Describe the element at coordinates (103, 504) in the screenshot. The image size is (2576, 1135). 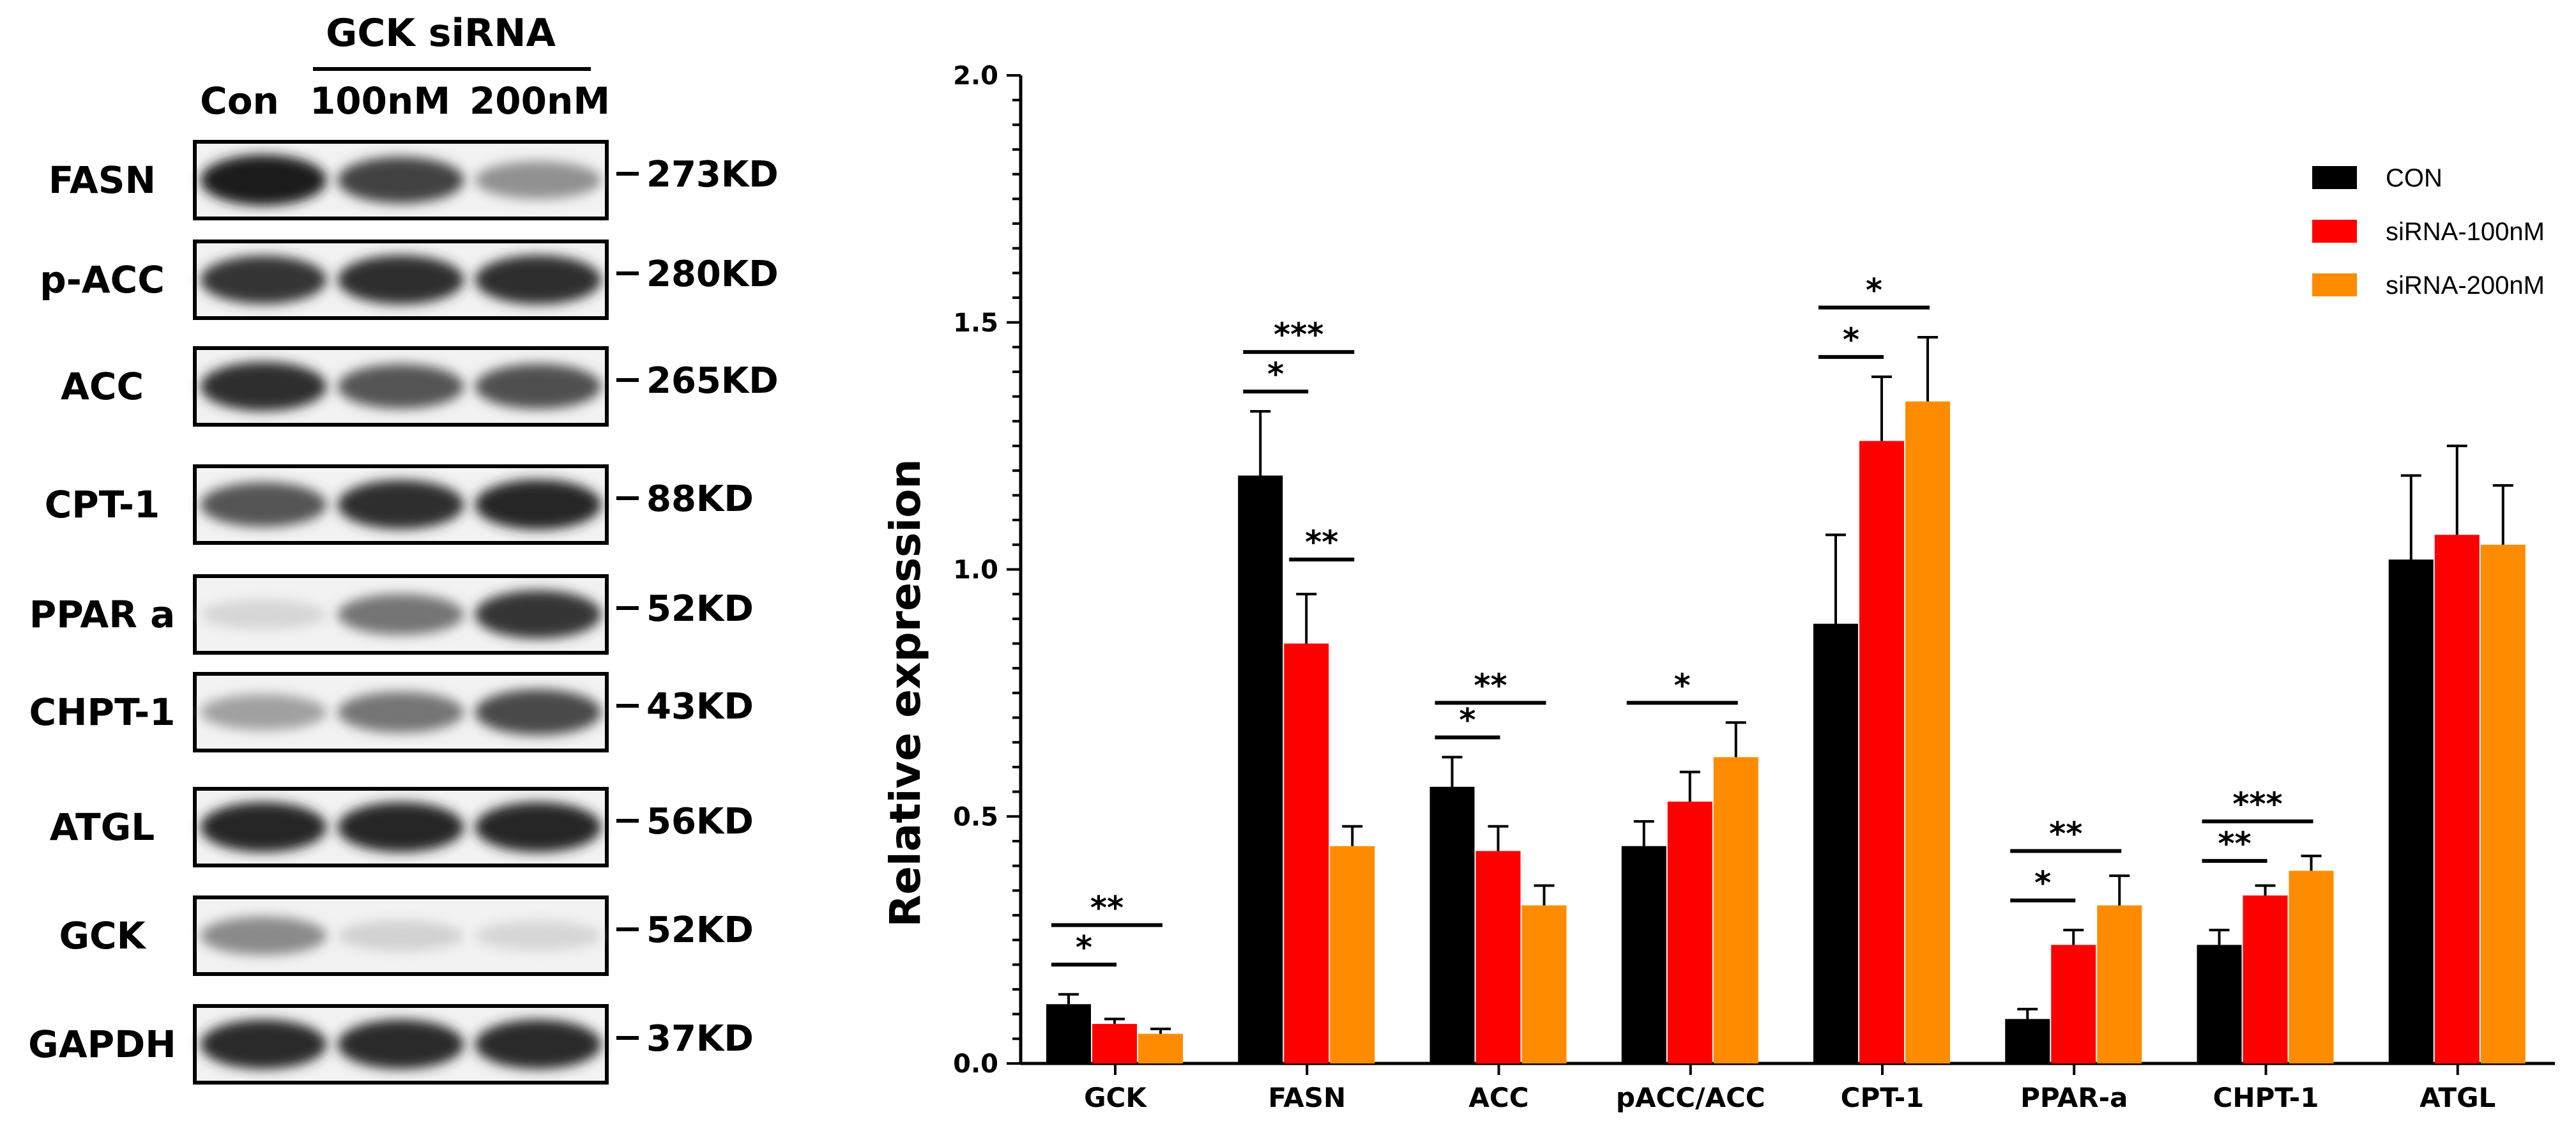
I see `blot-protein-label: CPT-1` at that location.